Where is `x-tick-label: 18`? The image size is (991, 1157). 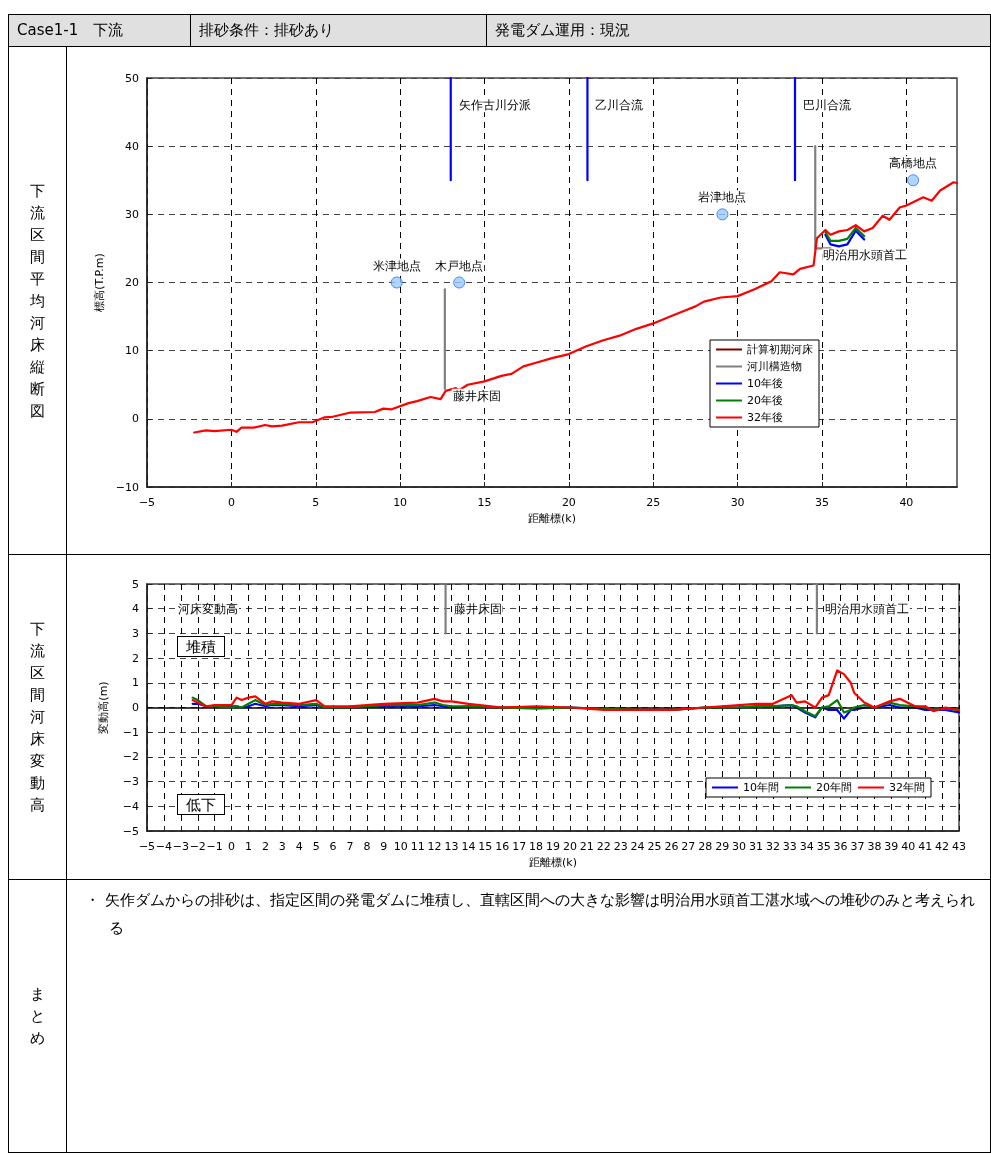 x-tick-label: 18 is located at coordinates (536, 846).